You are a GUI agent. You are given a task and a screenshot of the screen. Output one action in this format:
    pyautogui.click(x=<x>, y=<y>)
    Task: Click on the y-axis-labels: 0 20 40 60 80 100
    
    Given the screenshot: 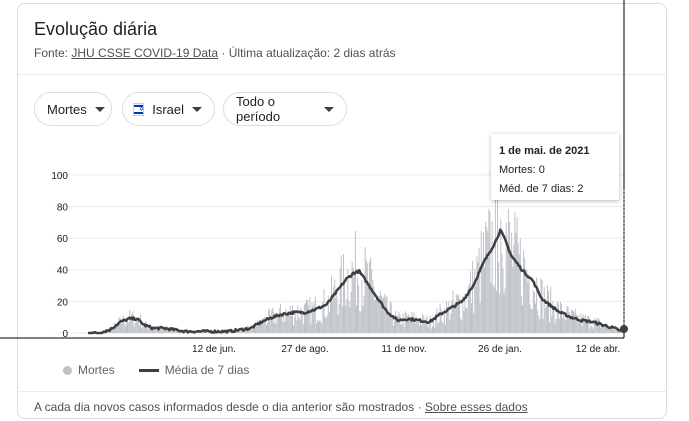 What is the action you would take?
    pyautogui.click(x=59, y=255)
    